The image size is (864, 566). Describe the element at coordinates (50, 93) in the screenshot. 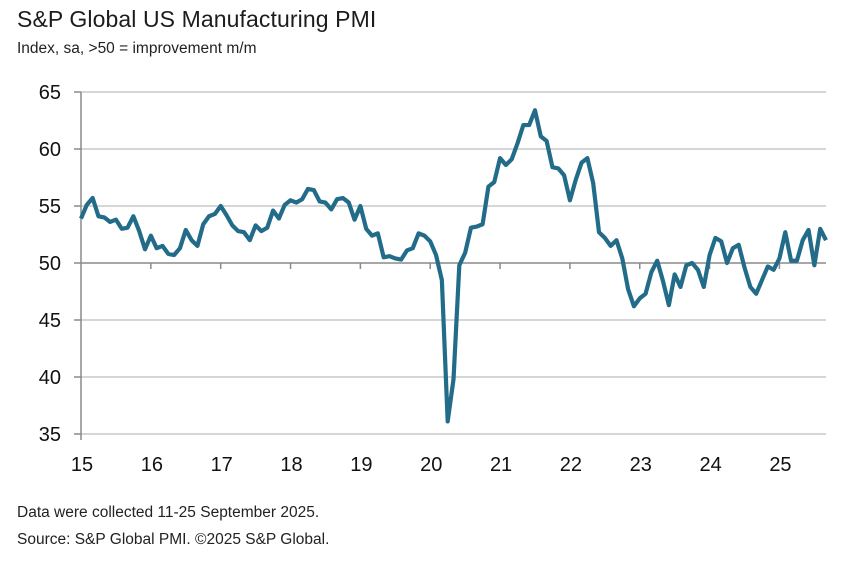

I see `y-tick-label: 65` at that location.